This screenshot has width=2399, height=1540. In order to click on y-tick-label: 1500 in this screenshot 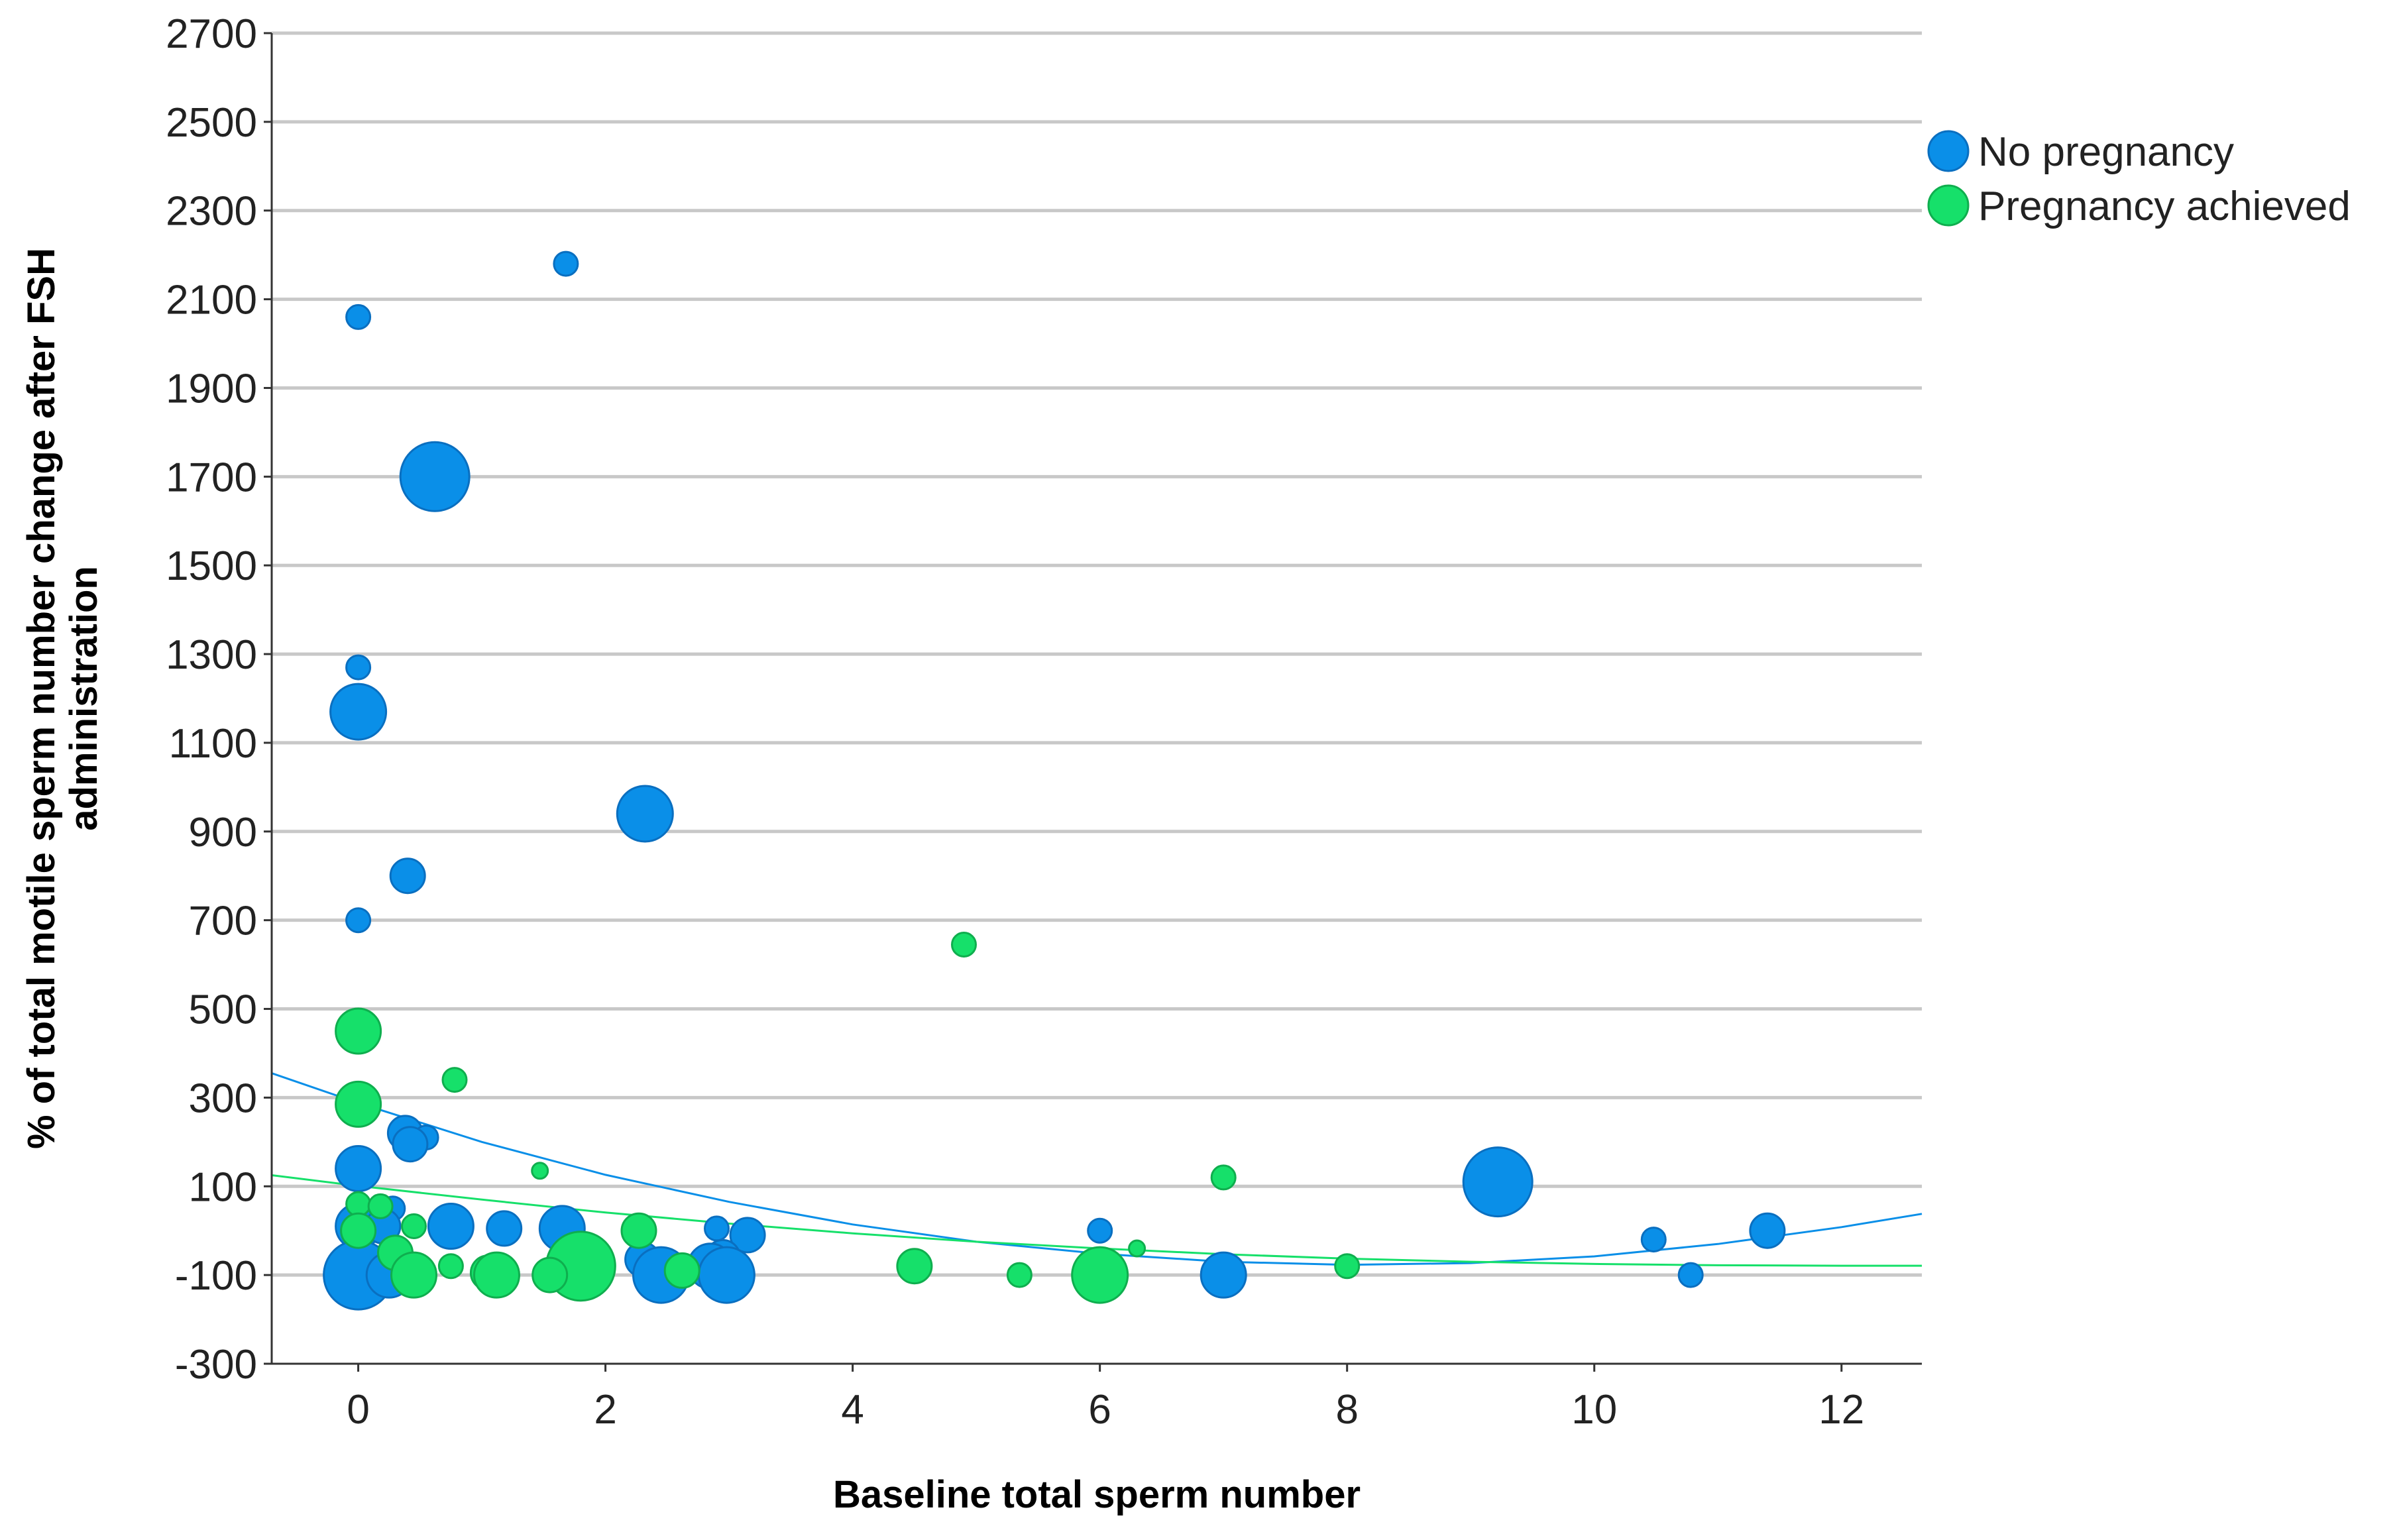, I will do `click(212, 566)`.